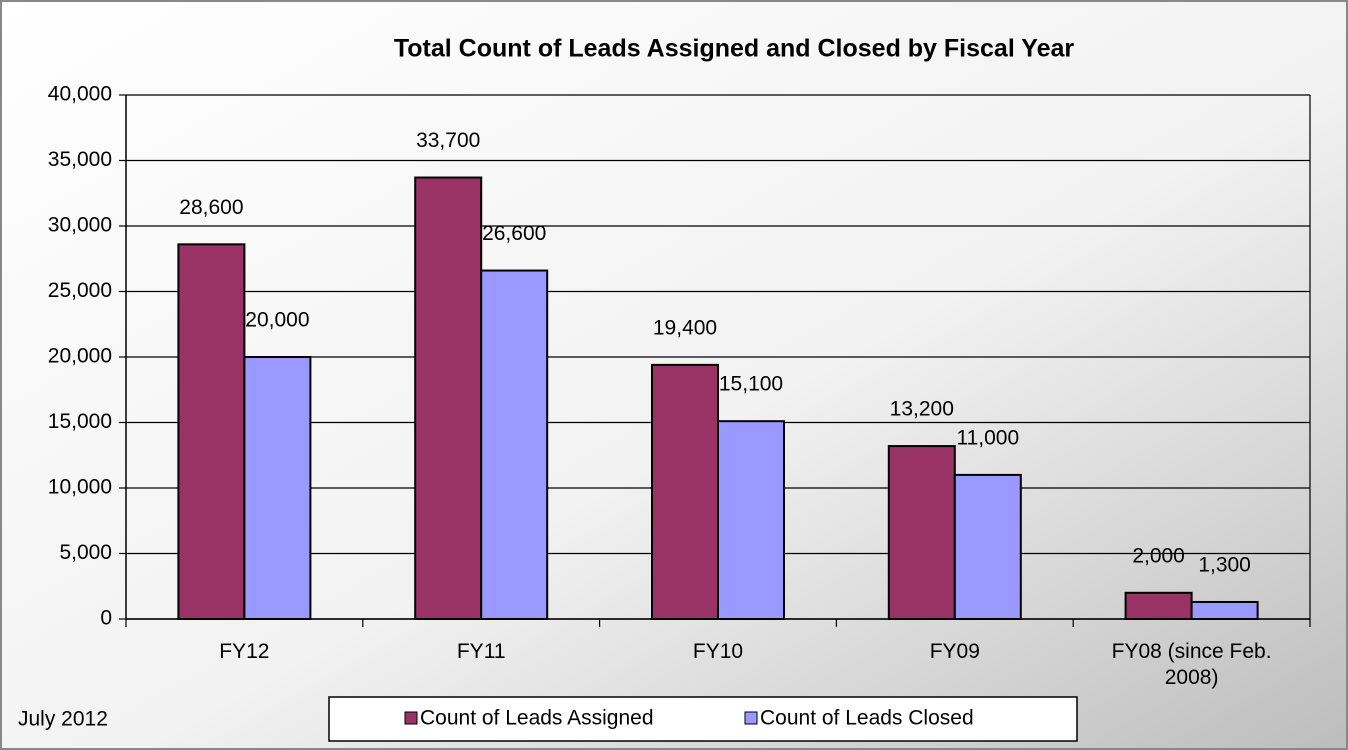  What do you see at coordinates (80, 421) in the screenshot?
I see `y-tick-label: 15,000` at bounding box center [80, 421].